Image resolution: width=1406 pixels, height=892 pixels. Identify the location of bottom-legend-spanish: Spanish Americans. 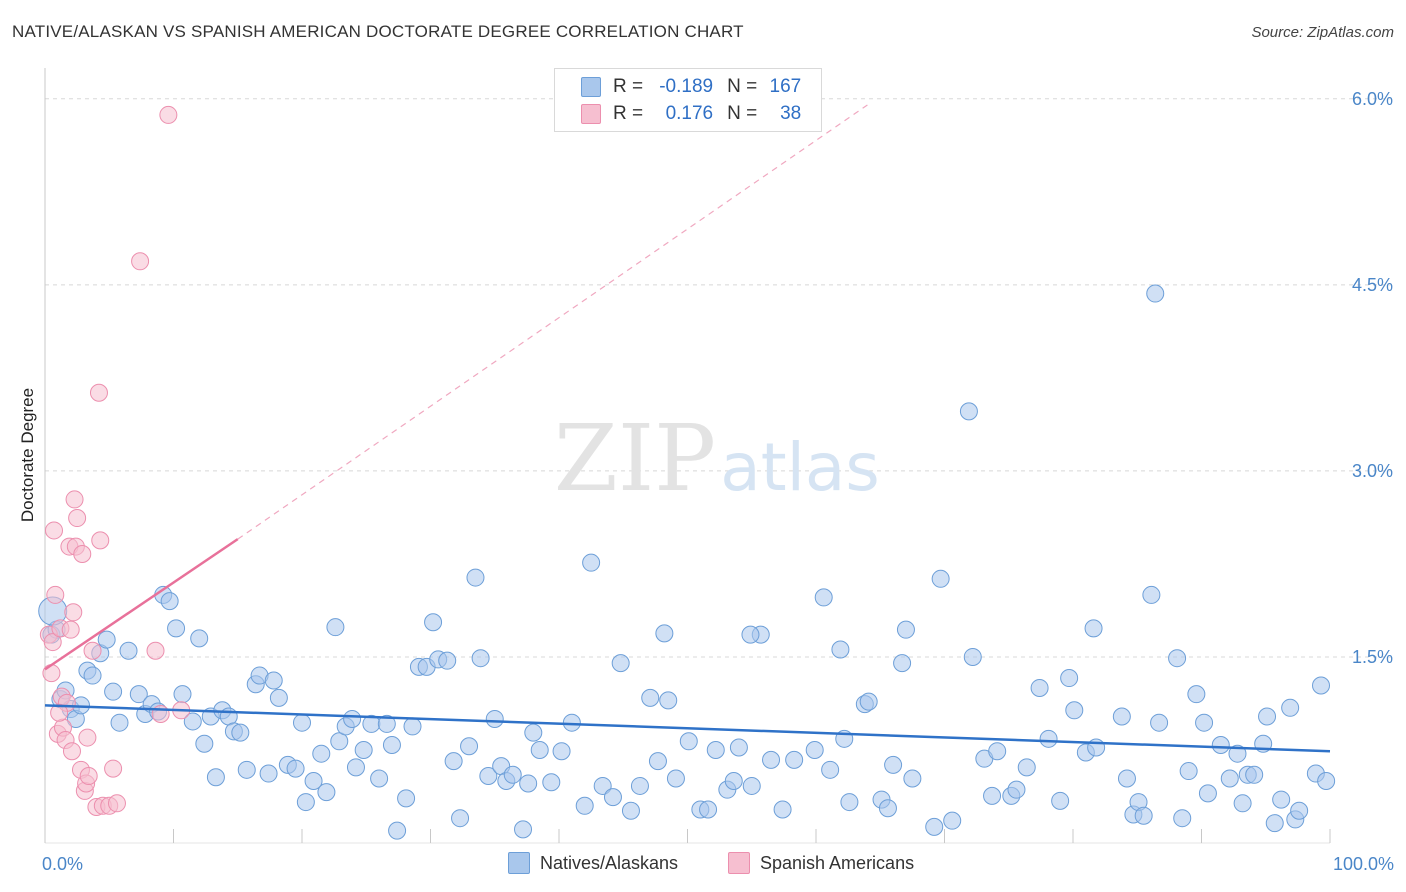
(821, 863).